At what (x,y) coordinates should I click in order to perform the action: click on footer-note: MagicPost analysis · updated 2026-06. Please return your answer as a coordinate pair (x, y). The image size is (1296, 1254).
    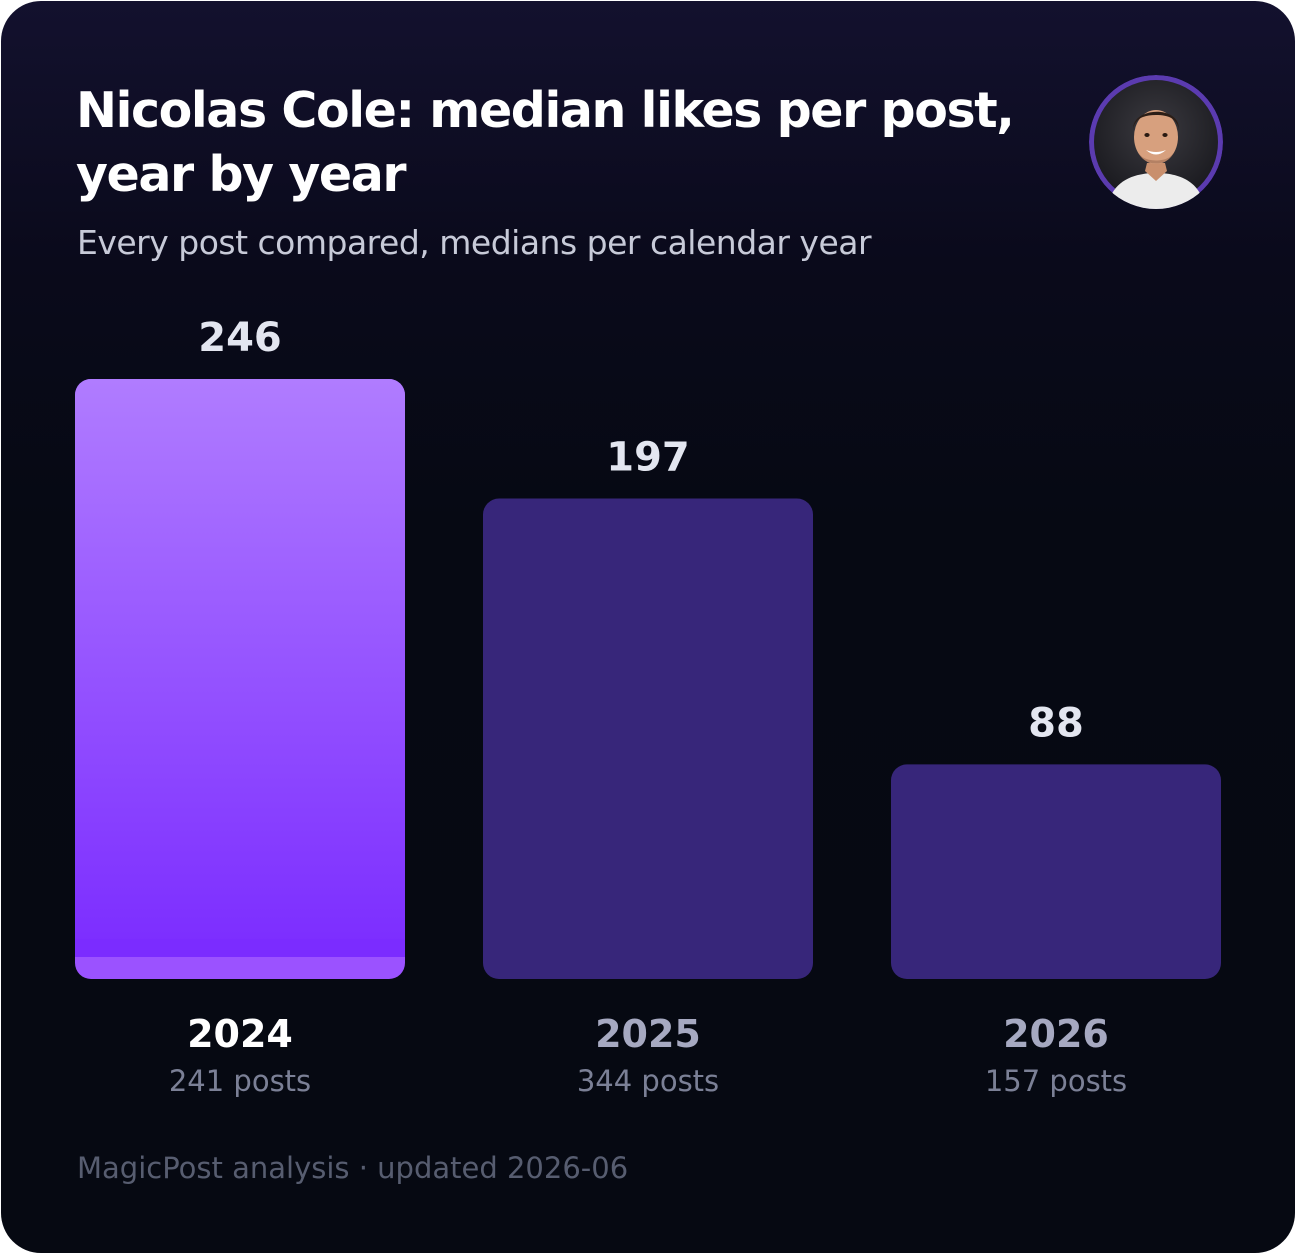
    Looking at the image, I should click on (353, 1168).